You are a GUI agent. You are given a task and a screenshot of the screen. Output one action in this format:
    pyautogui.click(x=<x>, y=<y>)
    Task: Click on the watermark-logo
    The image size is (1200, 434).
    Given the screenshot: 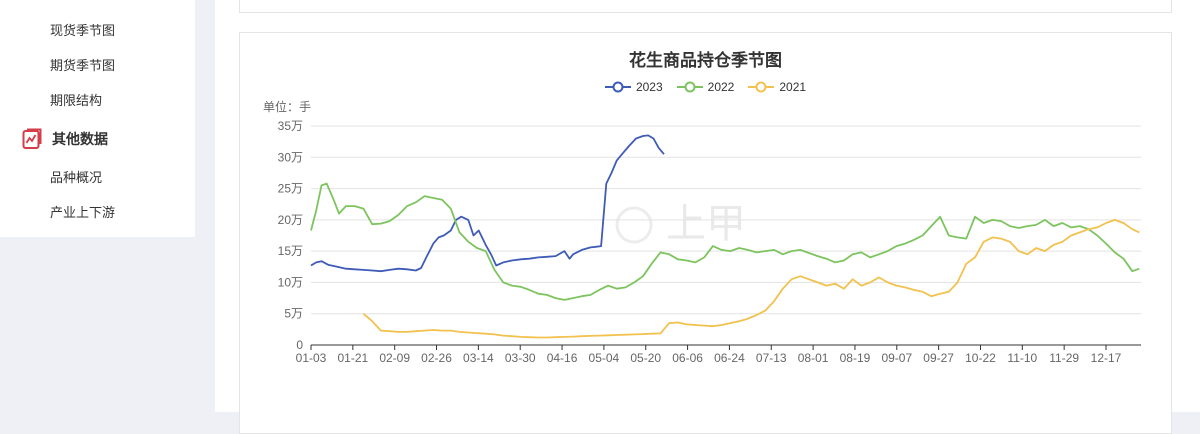 What is the action you would take?
    pyautogui.click(x=634, y=225)
    